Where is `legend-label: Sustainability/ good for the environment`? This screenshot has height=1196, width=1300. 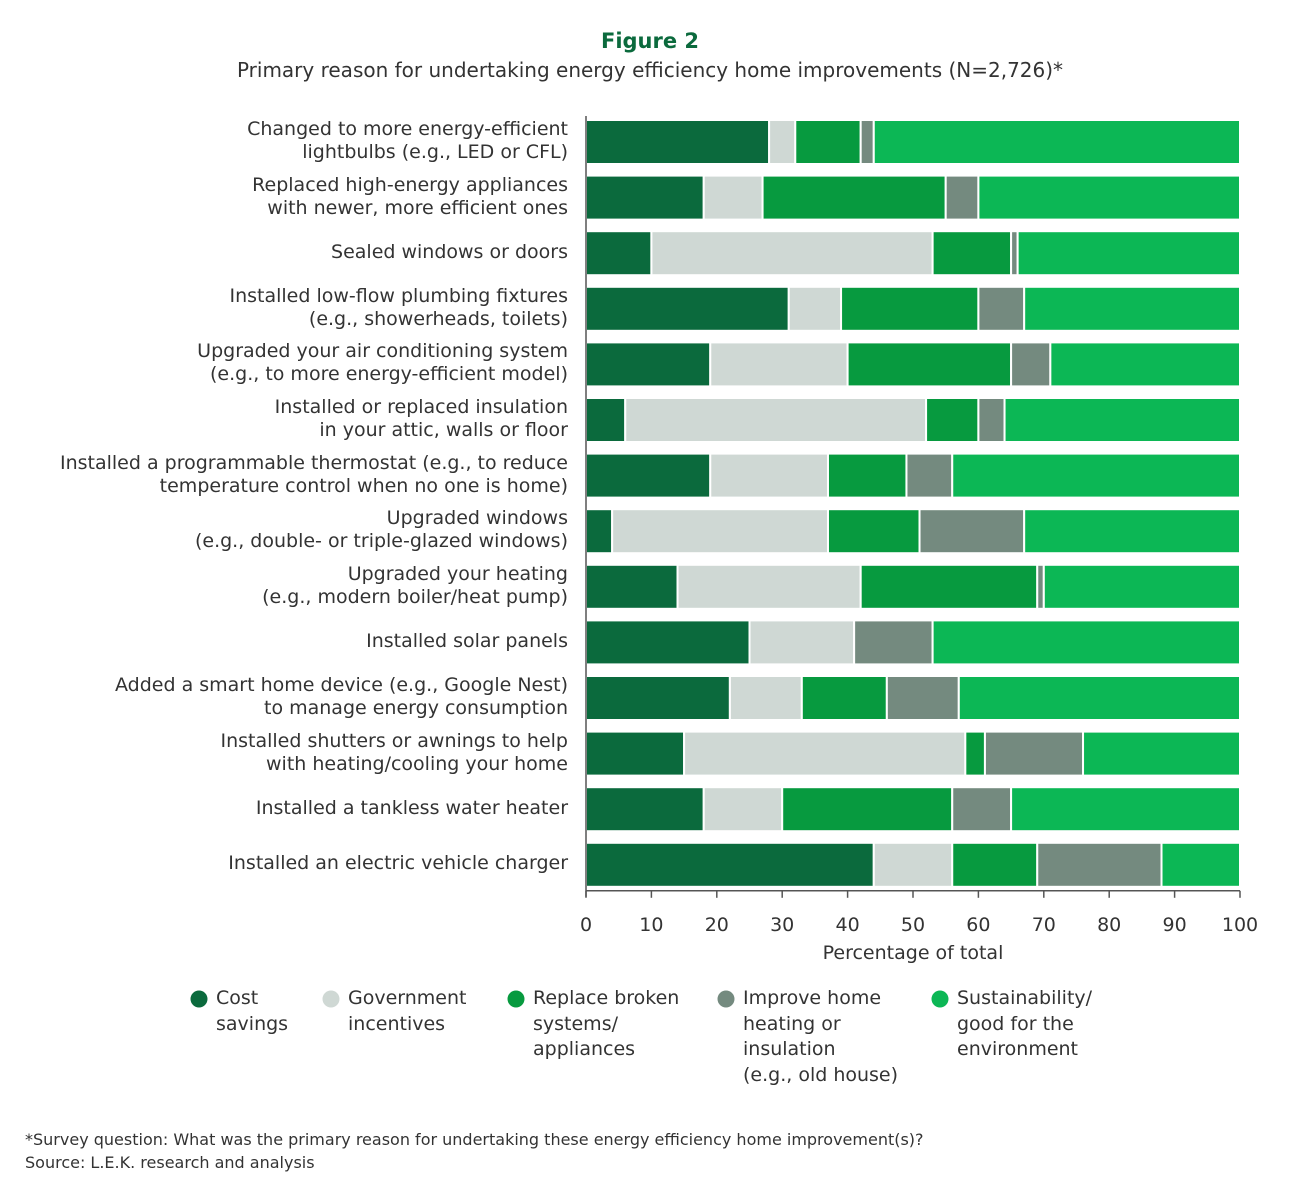 legend-label: Sustainability/ good for the environment is located at coordinates (1025, 1023).